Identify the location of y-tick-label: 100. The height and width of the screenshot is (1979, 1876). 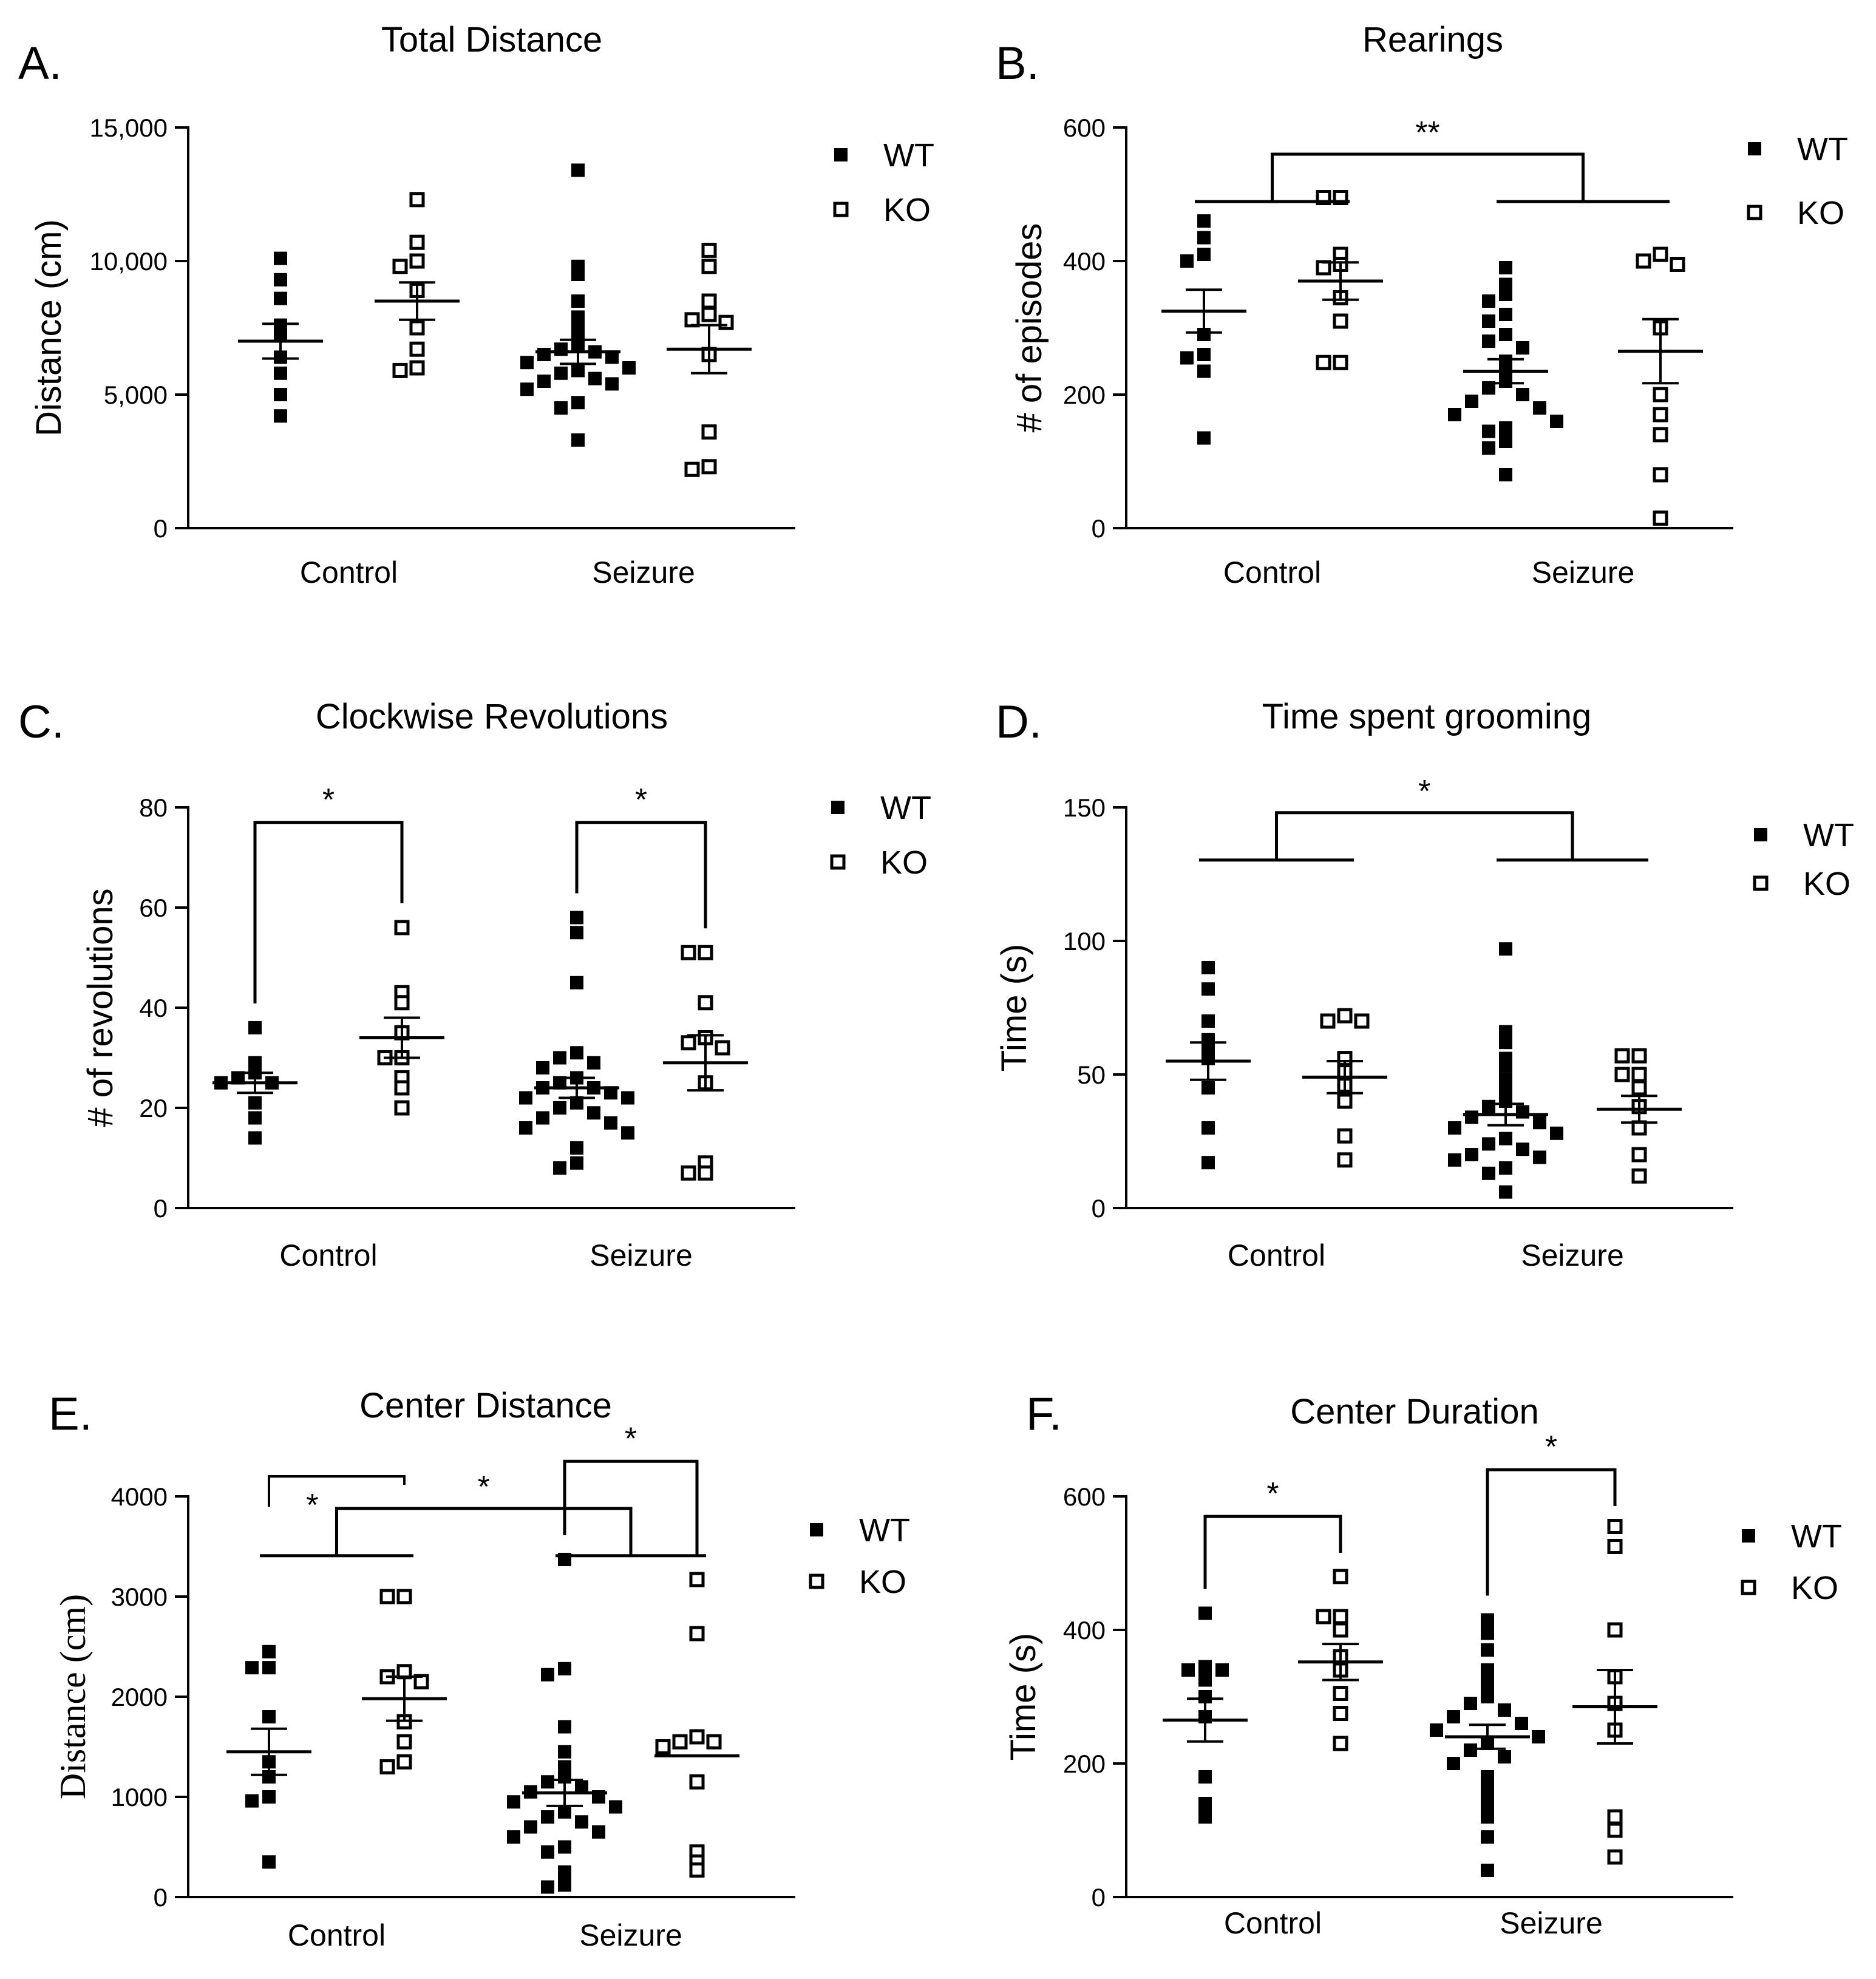
(1084, 942).